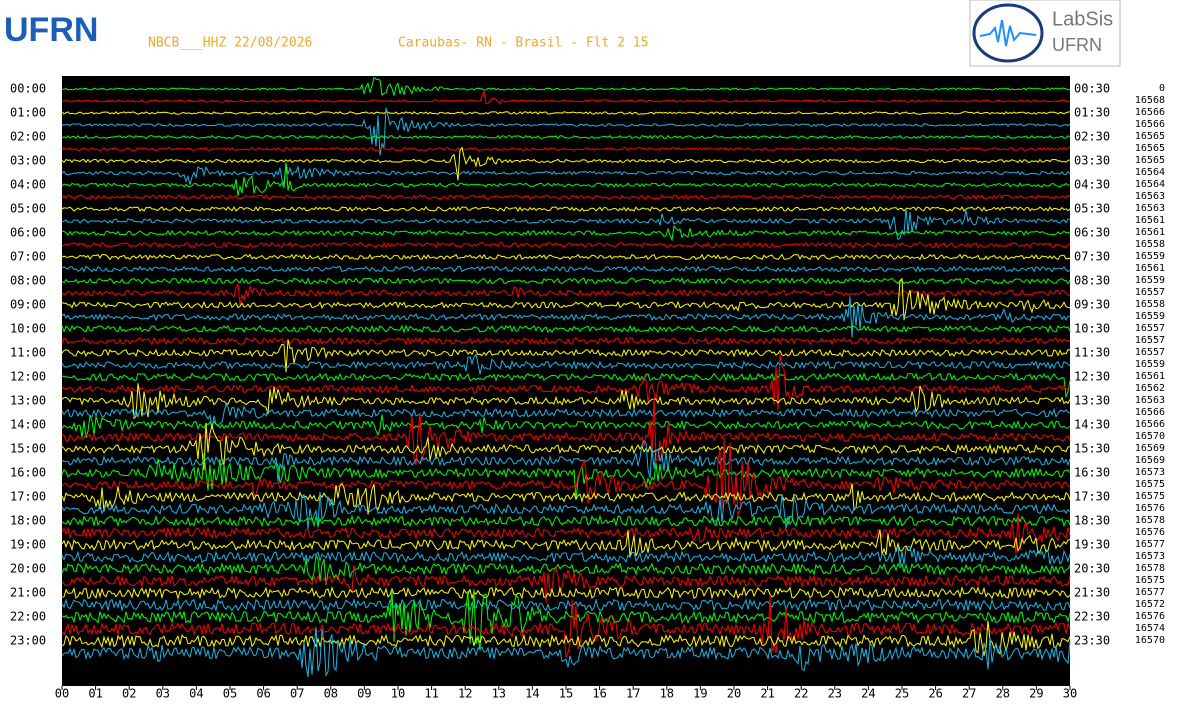 This screenshot has height=705, width=1200. What do you see at coordinates (28, 545) in the screenshot?
I see `left-time-label: 19:00` at bounding box center [28, 545].